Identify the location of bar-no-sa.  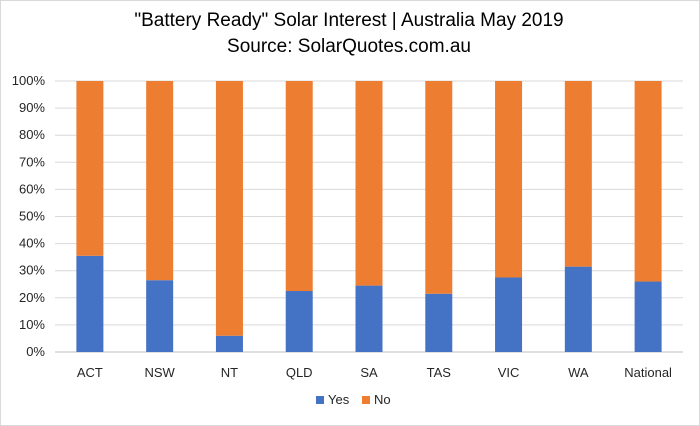
(369, 183).